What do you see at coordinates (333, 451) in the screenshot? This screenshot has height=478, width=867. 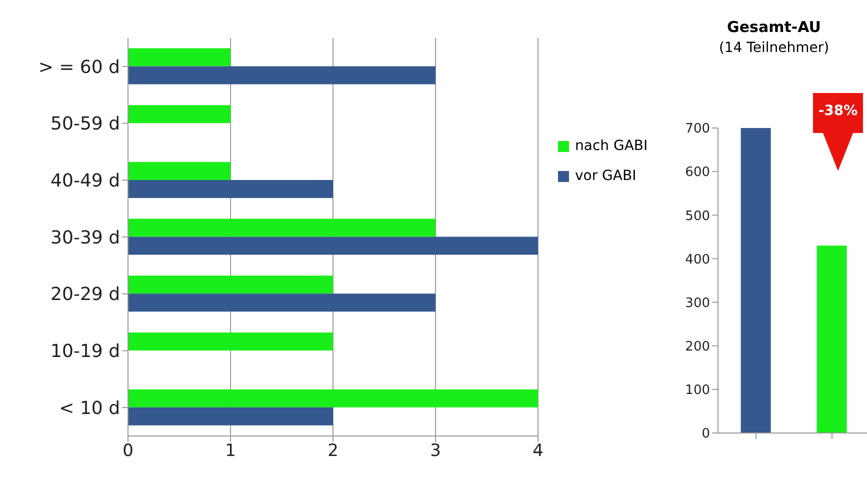 I see `x-tick-label: 2` at bounding box center [333, 451].